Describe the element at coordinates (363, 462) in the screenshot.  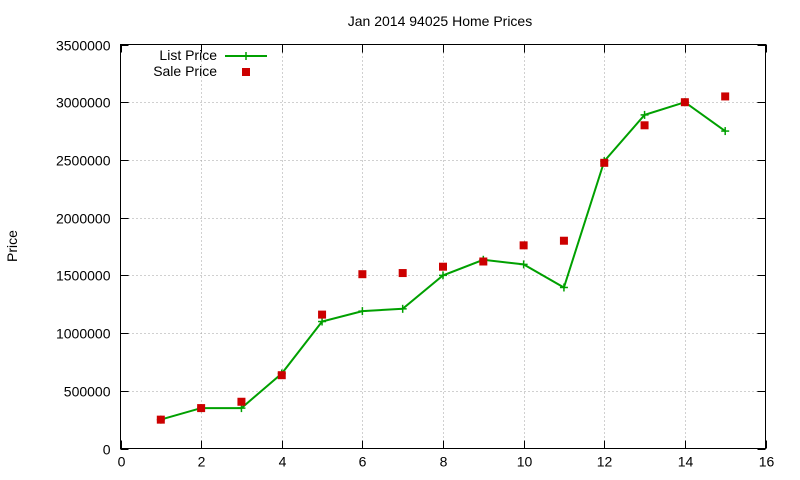
I see `x-tick-label: 6` at that location.